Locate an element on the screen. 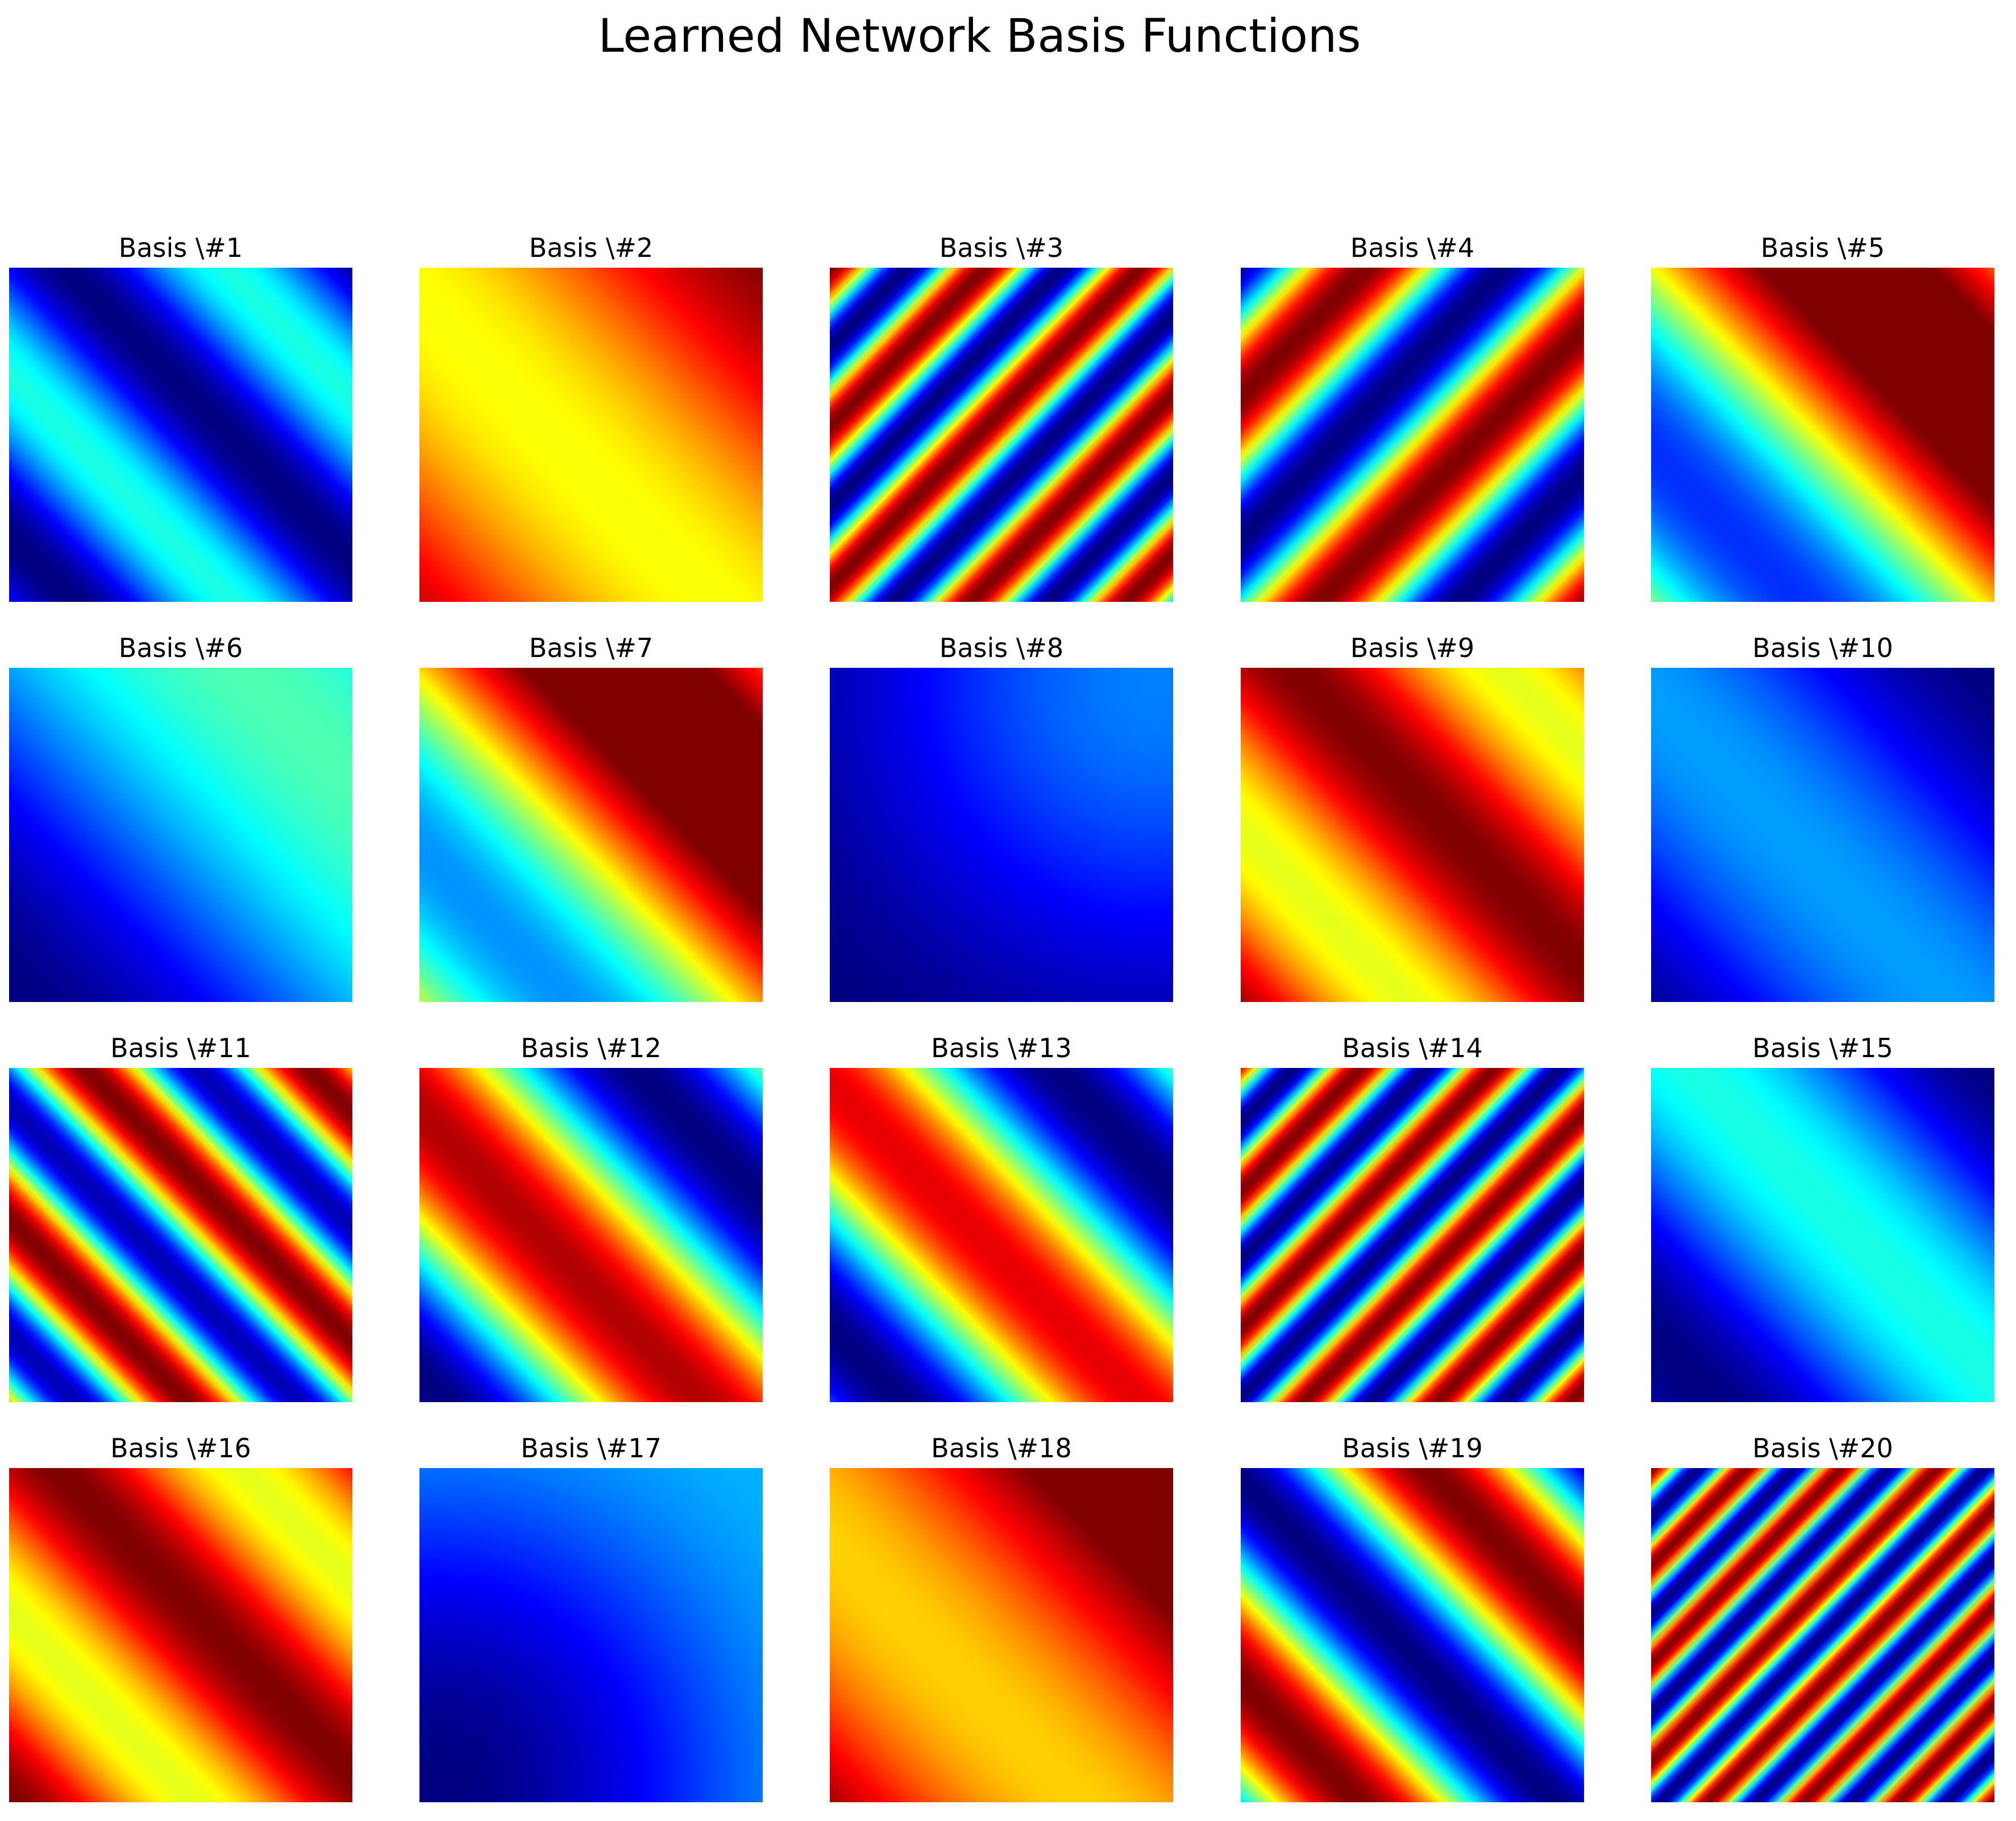 The height and width of the screenshot is (1821, 2016). panel-title: Basis \#16 is located at coordinates (180, 1448).